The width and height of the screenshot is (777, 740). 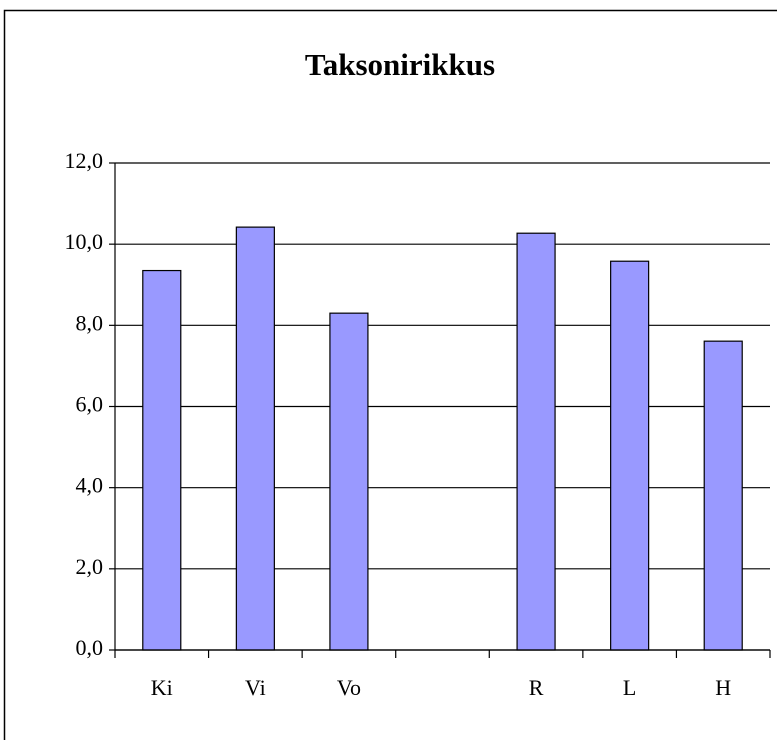 I want to click on x-tick-label: Vi, so click(x=255, y=687).